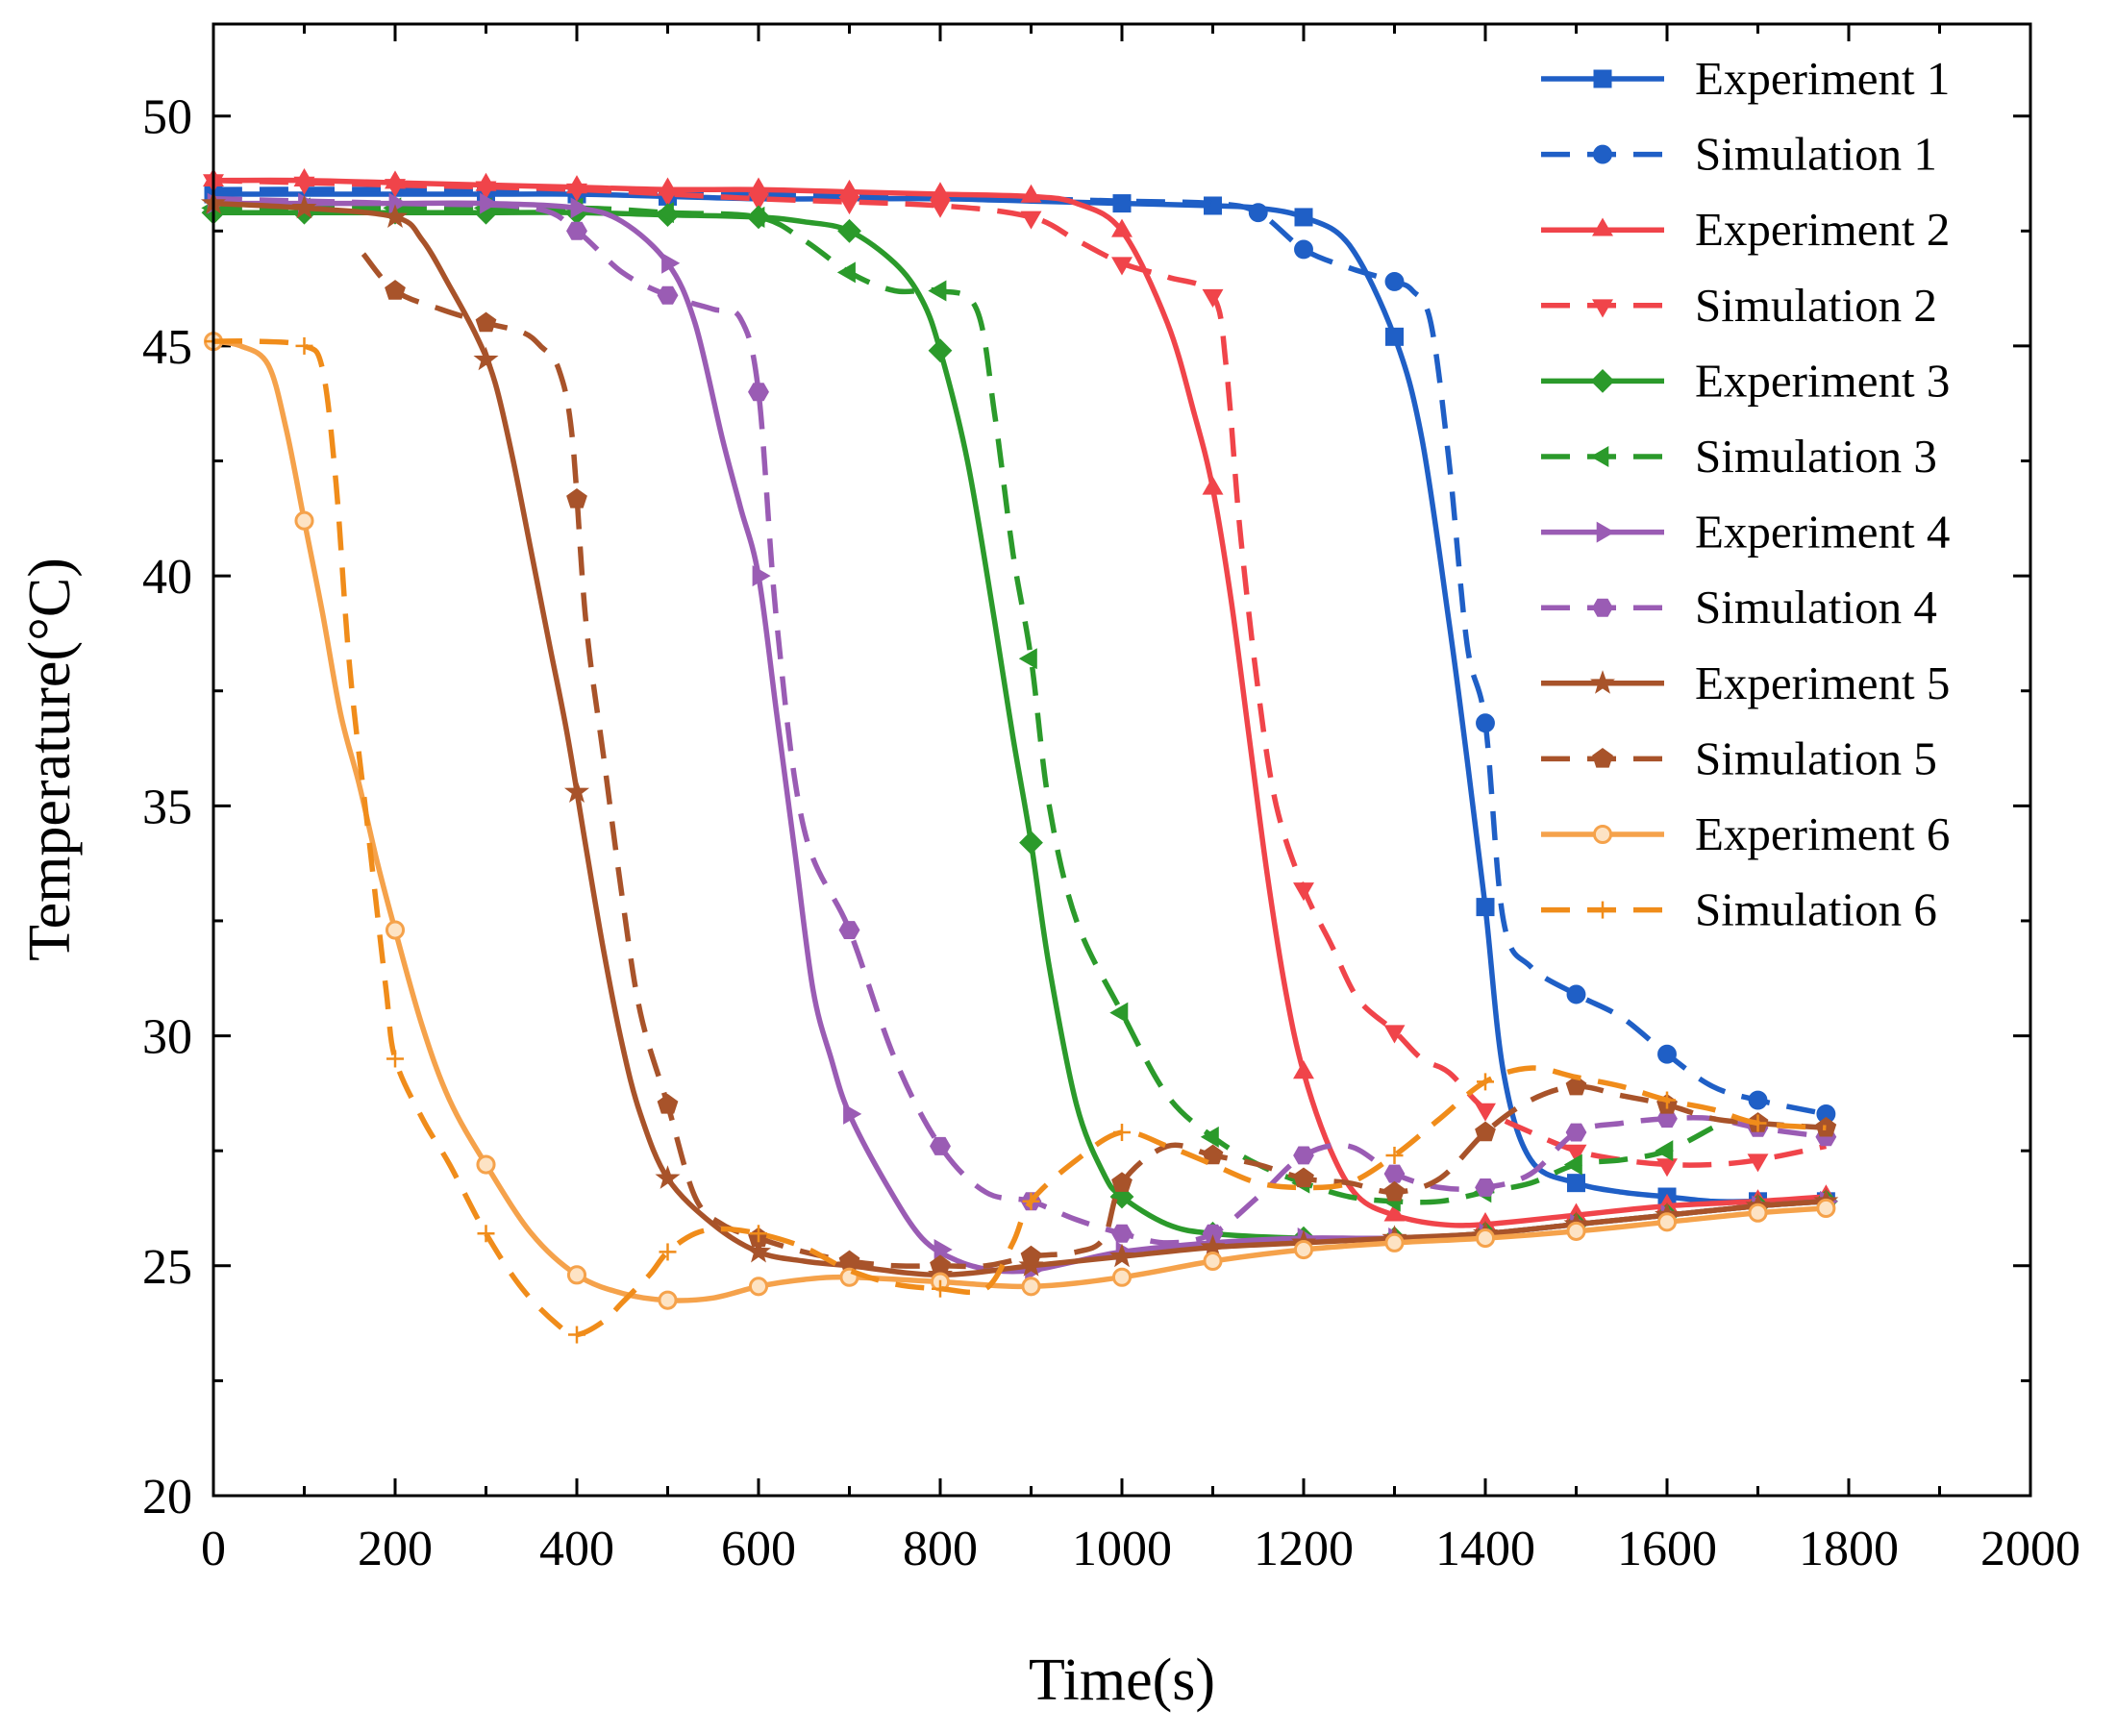 The width and height of the screenshot is (2116, 1736). I want to click on legend-item: Experiment 1, so click(1745, 78).